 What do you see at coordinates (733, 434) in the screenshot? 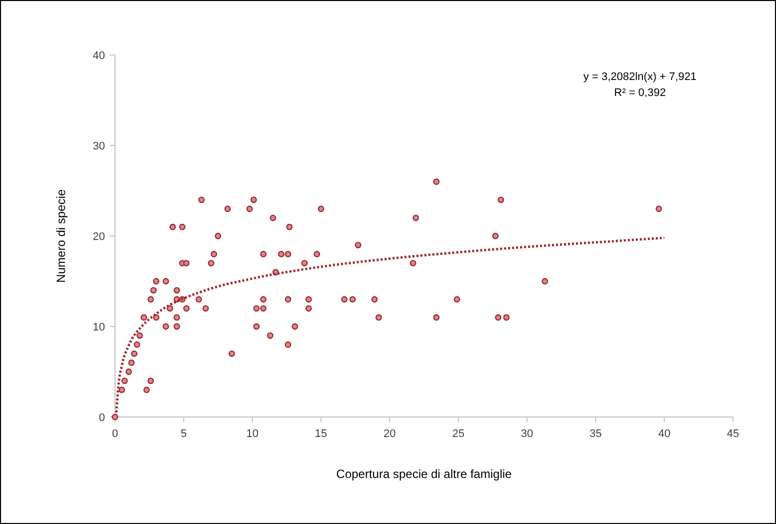
I see `x-tick-label: 45` at bounding box center [733, 434].